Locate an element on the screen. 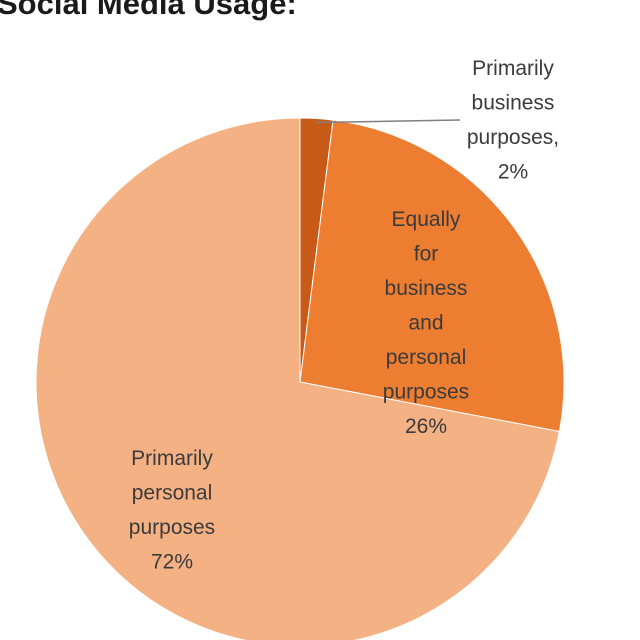 The height and width of the screenshot is (640, 640). slice-label-3-line-2: personal is located at coordinates (172, 493).